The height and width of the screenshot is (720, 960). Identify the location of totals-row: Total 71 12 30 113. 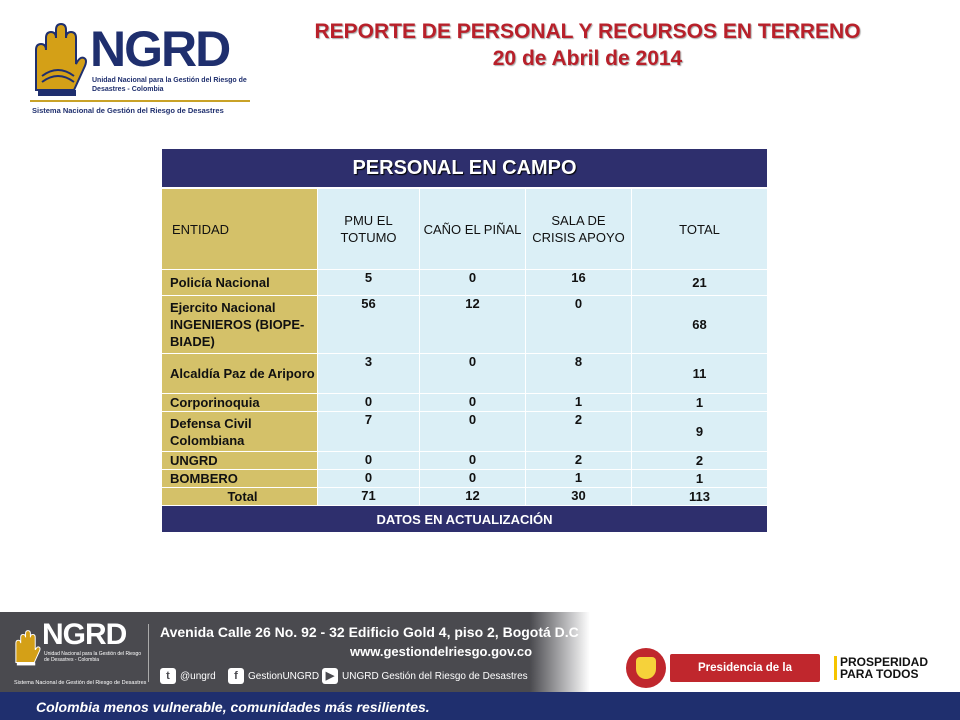
(465, 496).